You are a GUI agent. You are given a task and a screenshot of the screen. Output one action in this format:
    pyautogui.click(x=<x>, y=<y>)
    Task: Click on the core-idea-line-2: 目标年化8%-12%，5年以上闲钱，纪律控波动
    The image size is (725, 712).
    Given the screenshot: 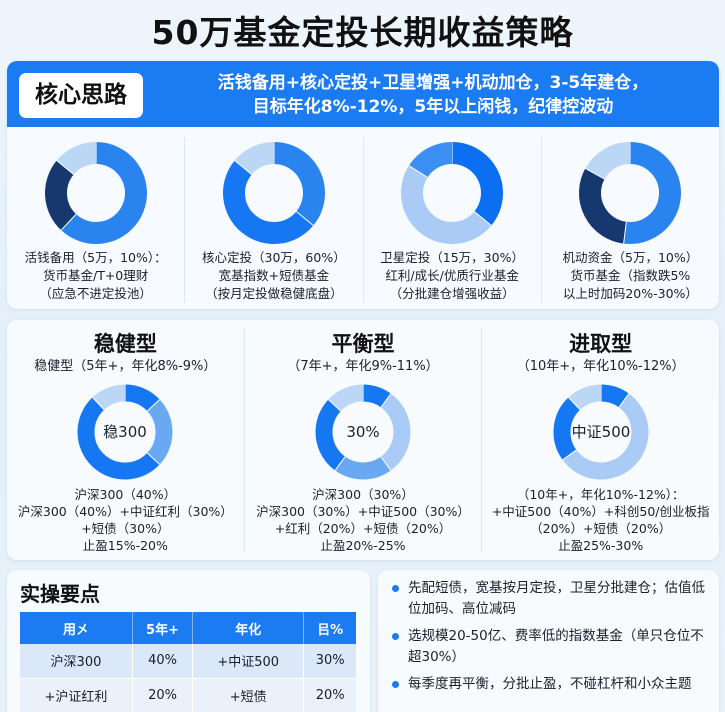 What is the action you would take?
    pyautogui.click(x=433, y=107)
    